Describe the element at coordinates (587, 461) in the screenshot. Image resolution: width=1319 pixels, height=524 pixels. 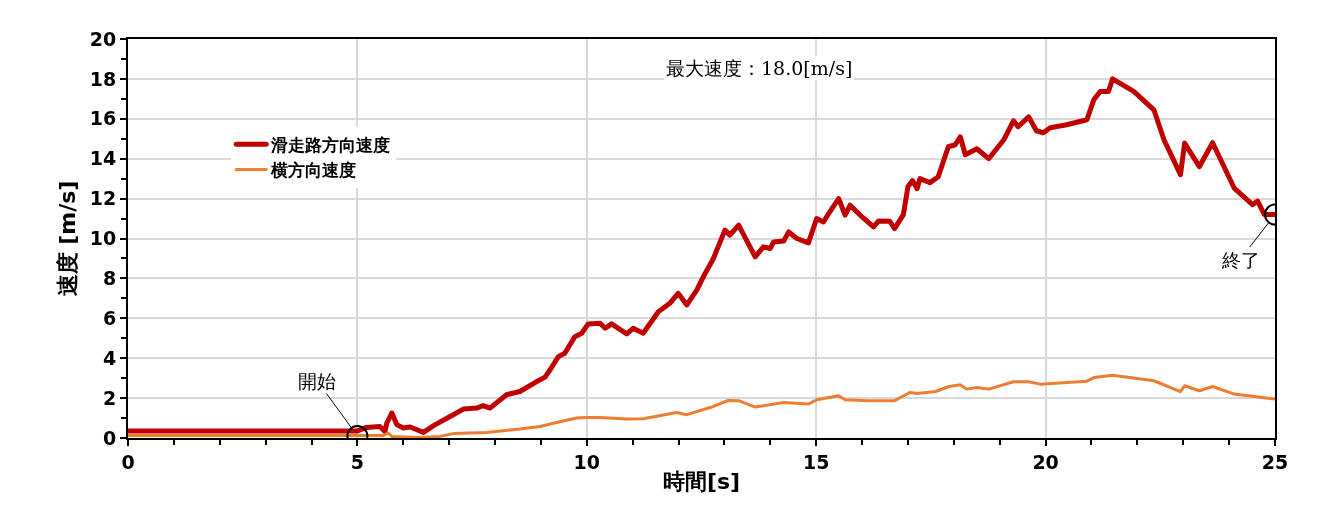
I see `x-tick-label: 10` at that location.